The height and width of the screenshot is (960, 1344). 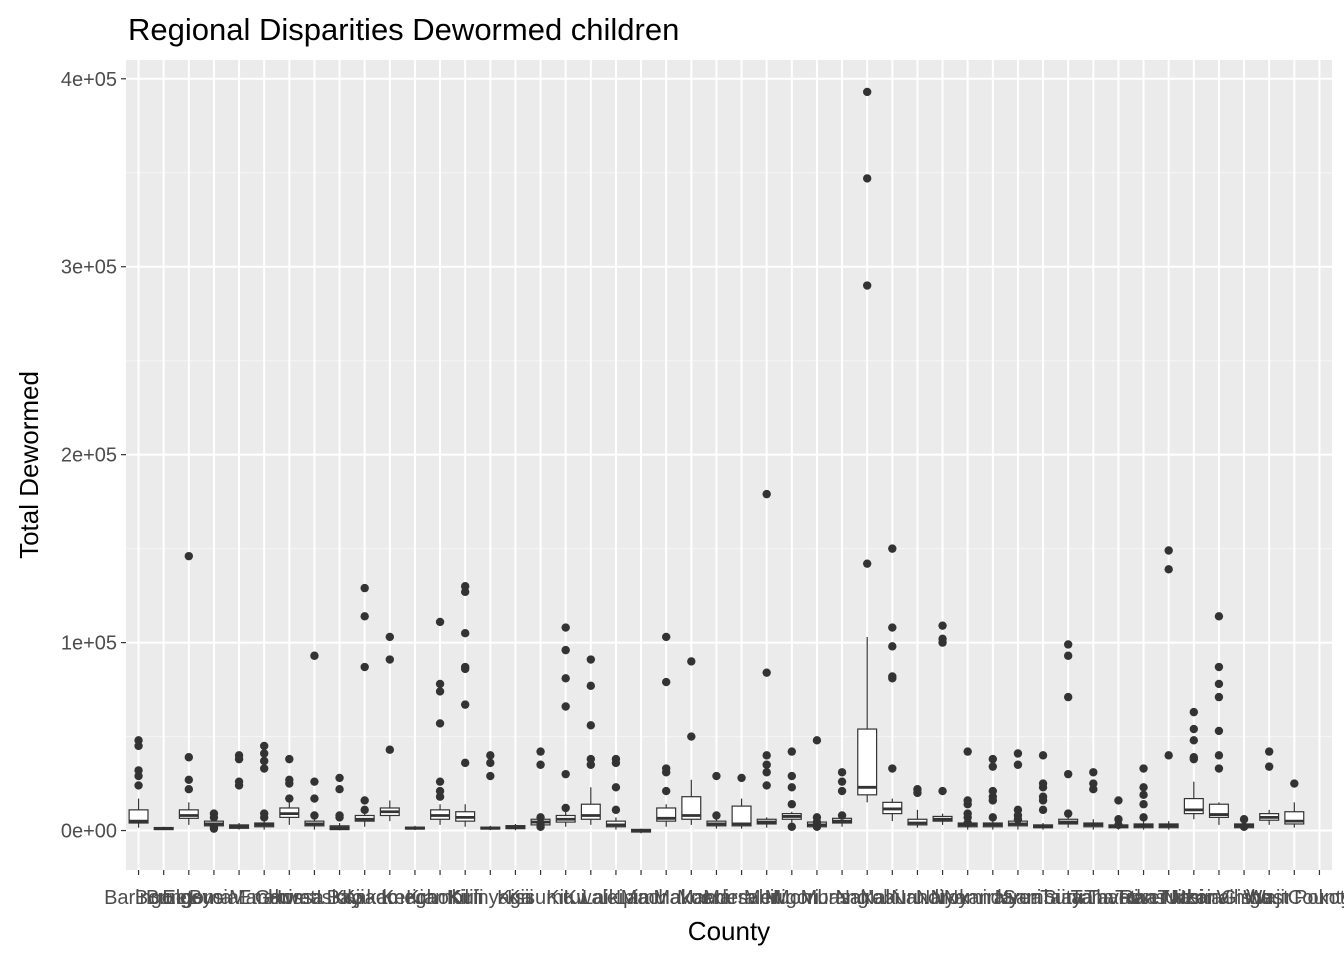 I want to click on x-tick-label: Murang'a, so click(x=843, y=898).